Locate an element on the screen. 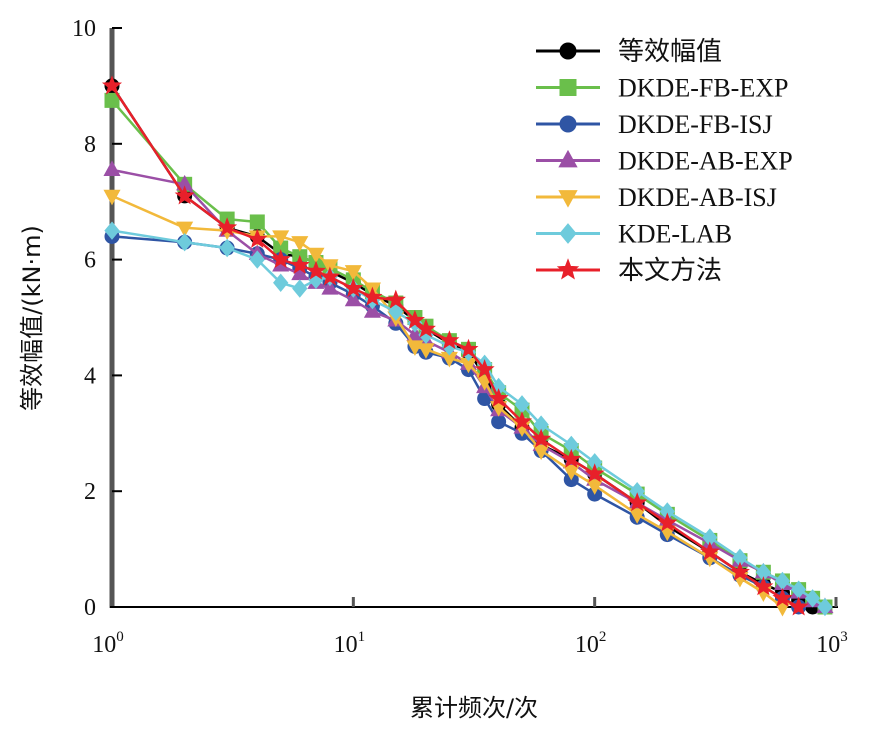  y-tick-label: 0 is located at coordinates (90, 608).